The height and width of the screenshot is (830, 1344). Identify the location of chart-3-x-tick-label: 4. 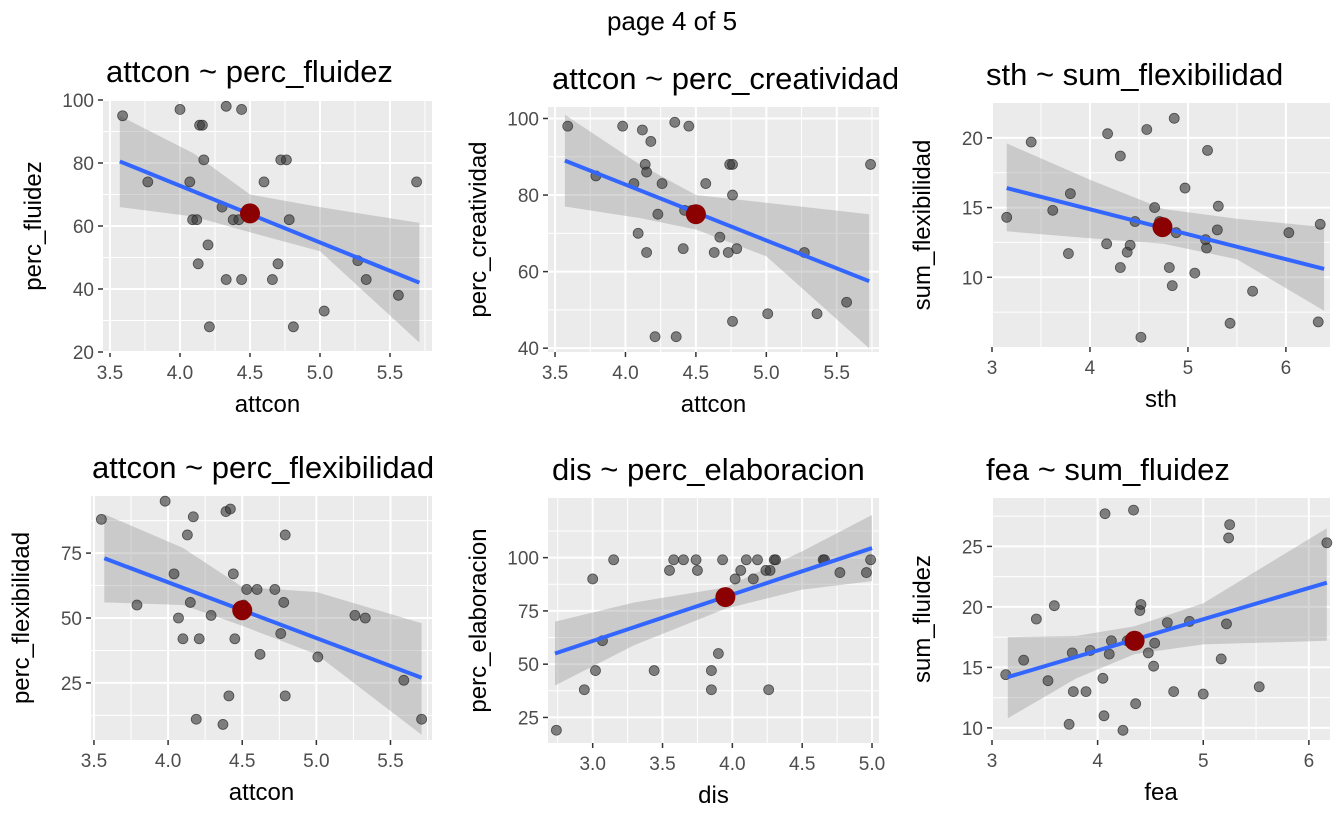
(1090, 368).